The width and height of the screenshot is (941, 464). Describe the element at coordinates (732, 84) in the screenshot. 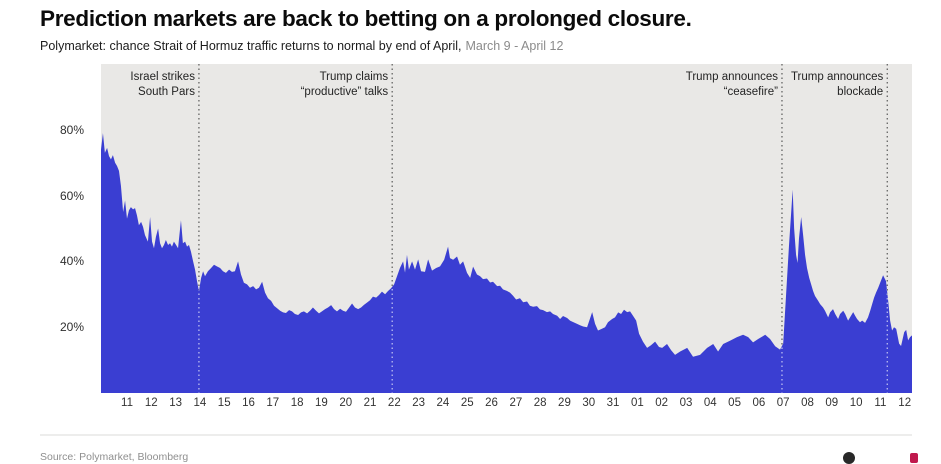

I see `event-annotation: Trump announces “ceasefire”` at that location.